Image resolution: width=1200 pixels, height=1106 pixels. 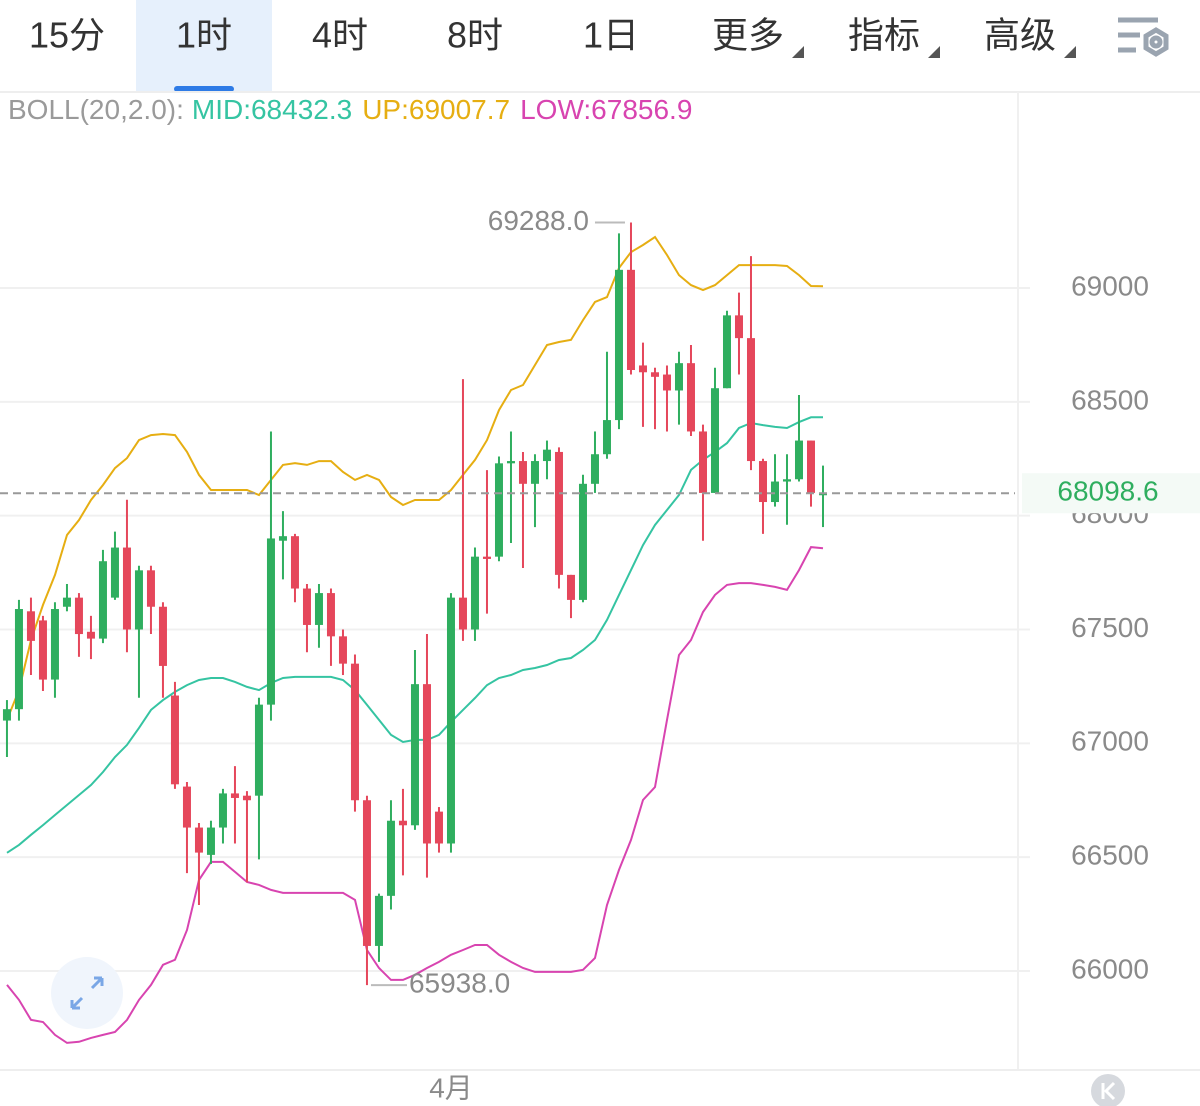 What do you see at coordinates (1110, 285) in the screenshot?
I see `y-tick-label: 69000` at bounding box center [1110, 285].